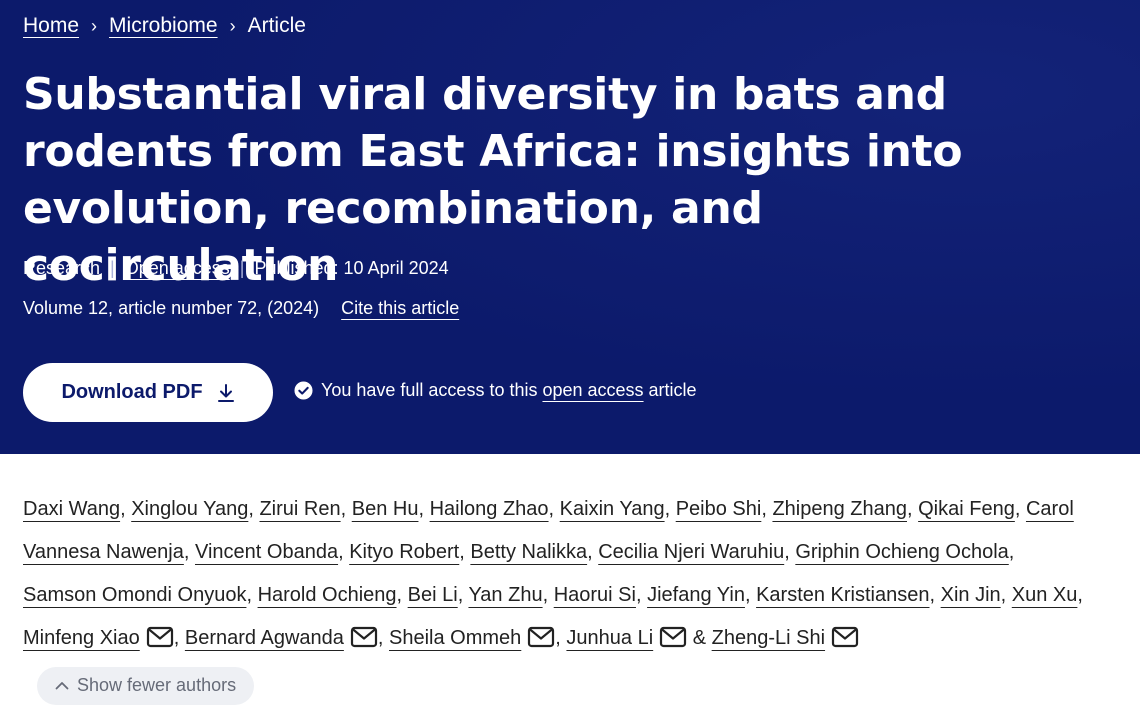  I want to click on author-link: Vincent Obanda, so click(266, 552).